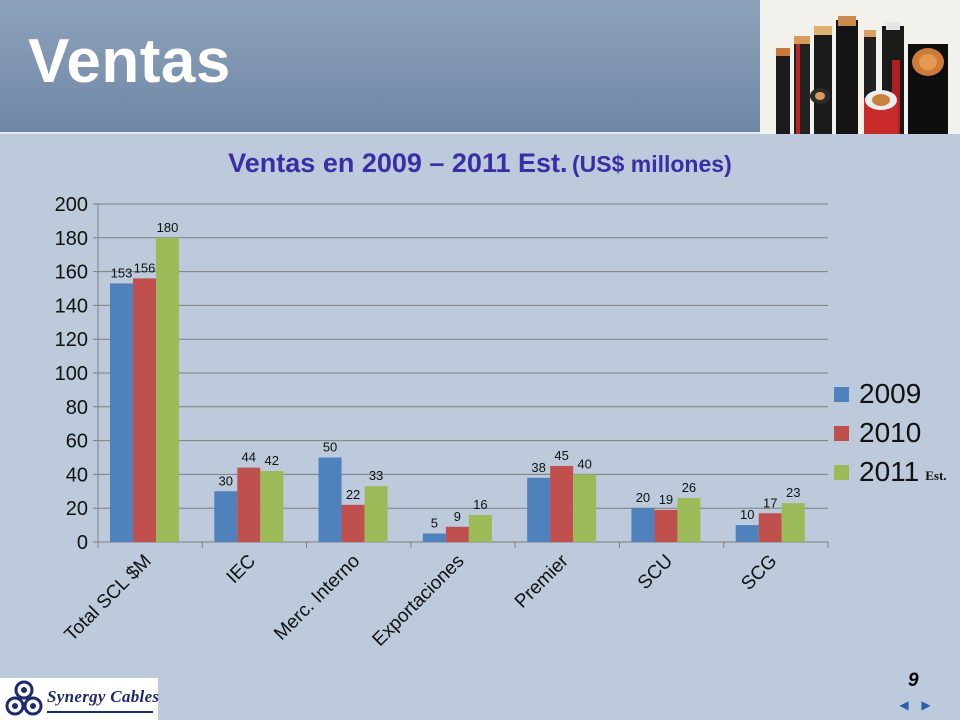  Describe the element at coordinates (376, 475) in the screenshot. I see `data-label: 33` at that location.